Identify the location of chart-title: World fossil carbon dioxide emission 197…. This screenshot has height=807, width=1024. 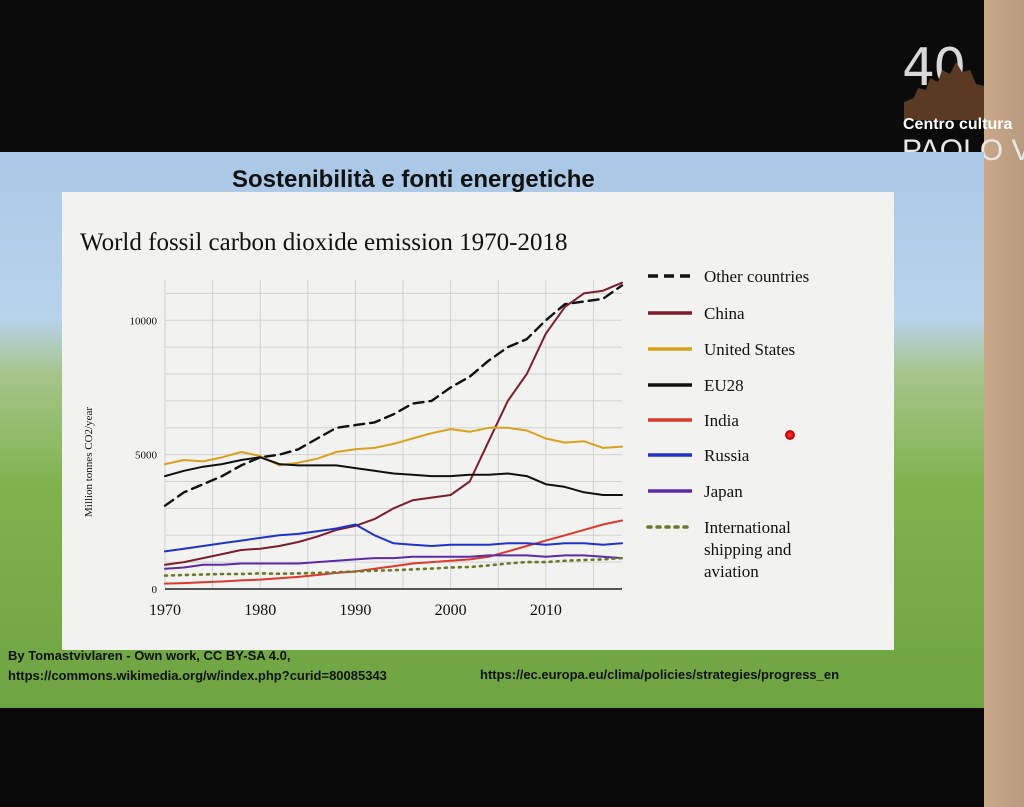
(324, 242).